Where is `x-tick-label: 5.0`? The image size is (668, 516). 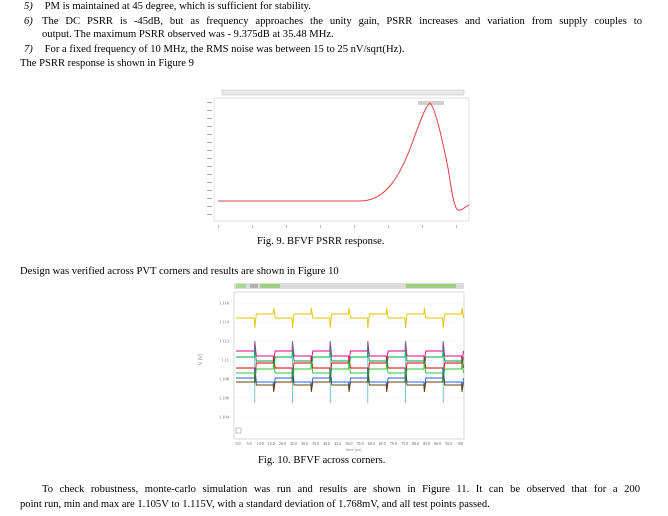 x-tick-label: 5.0 is located at coordinates (249, 443).